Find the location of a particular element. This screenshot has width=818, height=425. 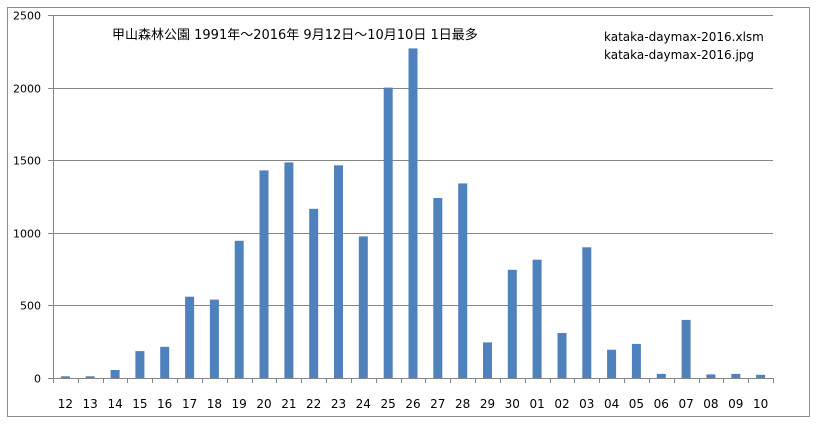

x-tick-label: 04 is located at coordinates (611, 404).